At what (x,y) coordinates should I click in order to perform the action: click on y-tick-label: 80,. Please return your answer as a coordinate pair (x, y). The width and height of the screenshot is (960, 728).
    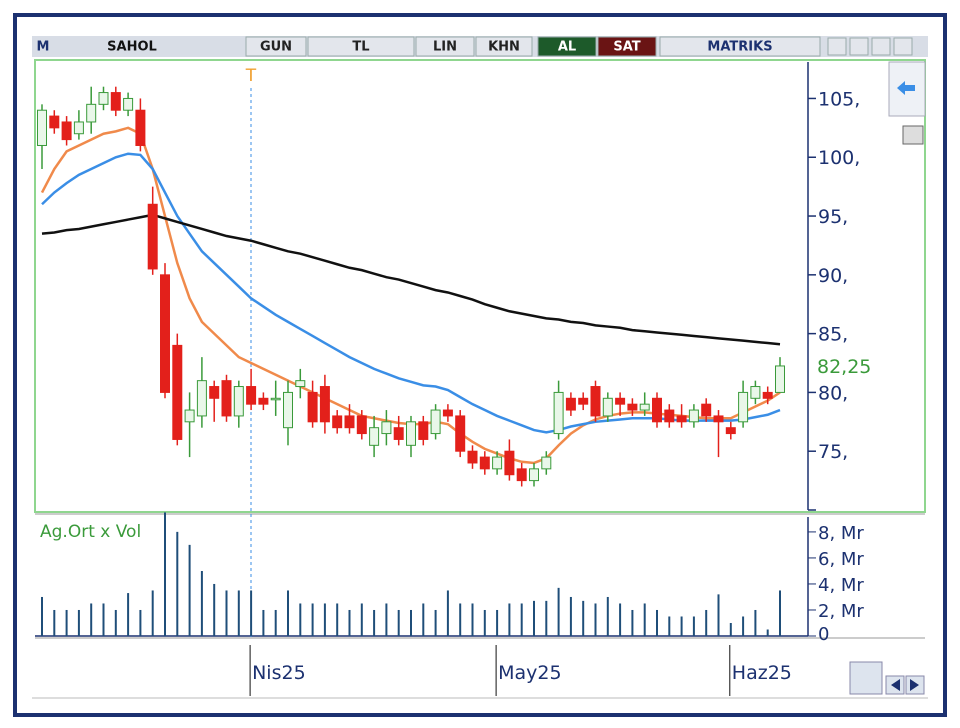
    Looking at the image, I should click on (833, 393).